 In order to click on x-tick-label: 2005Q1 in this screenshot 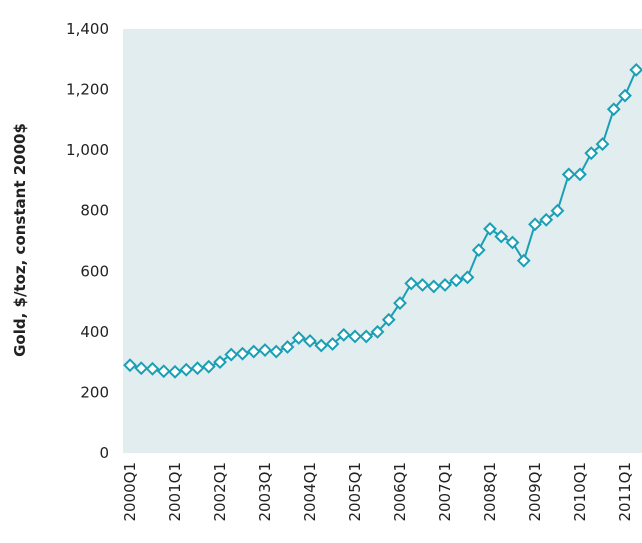, I will do `click(355, 492)`.